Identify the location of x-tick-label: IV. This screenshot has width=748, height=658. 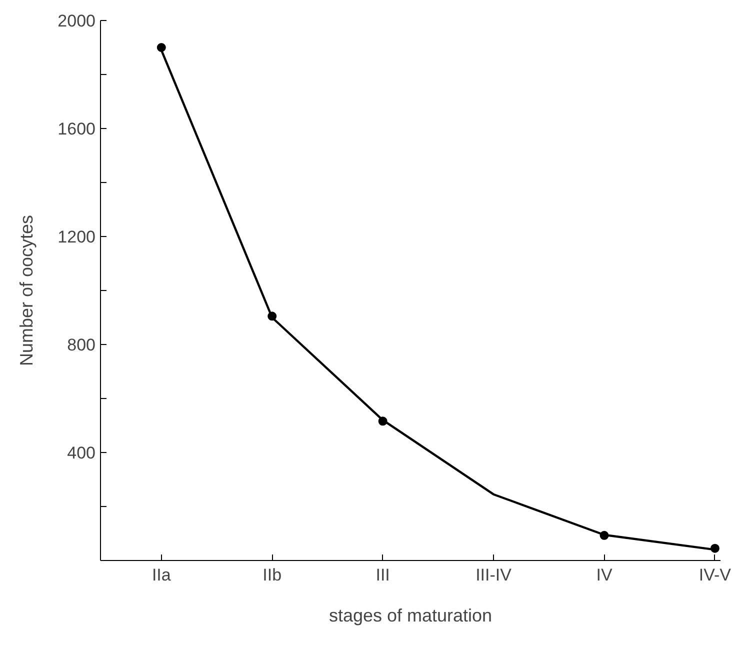
(604, 575).